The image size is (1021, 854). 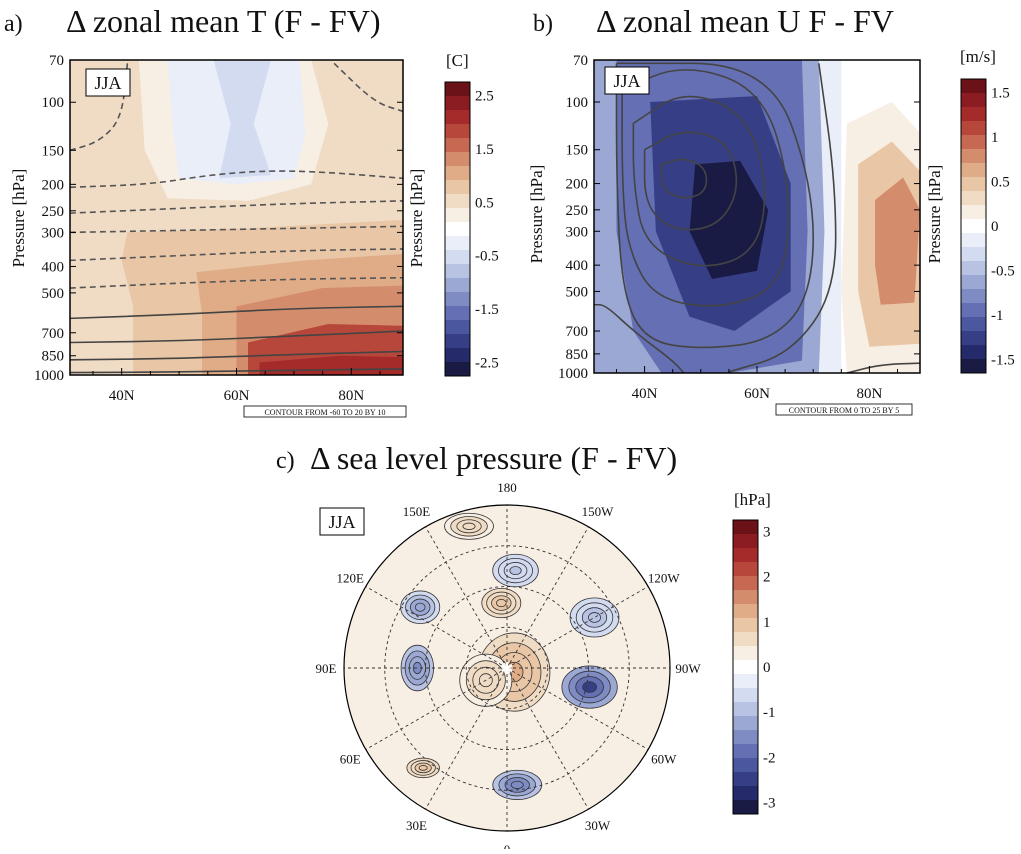 I want to click on colorbar-label--1: -1, so click(x=769, y=713).